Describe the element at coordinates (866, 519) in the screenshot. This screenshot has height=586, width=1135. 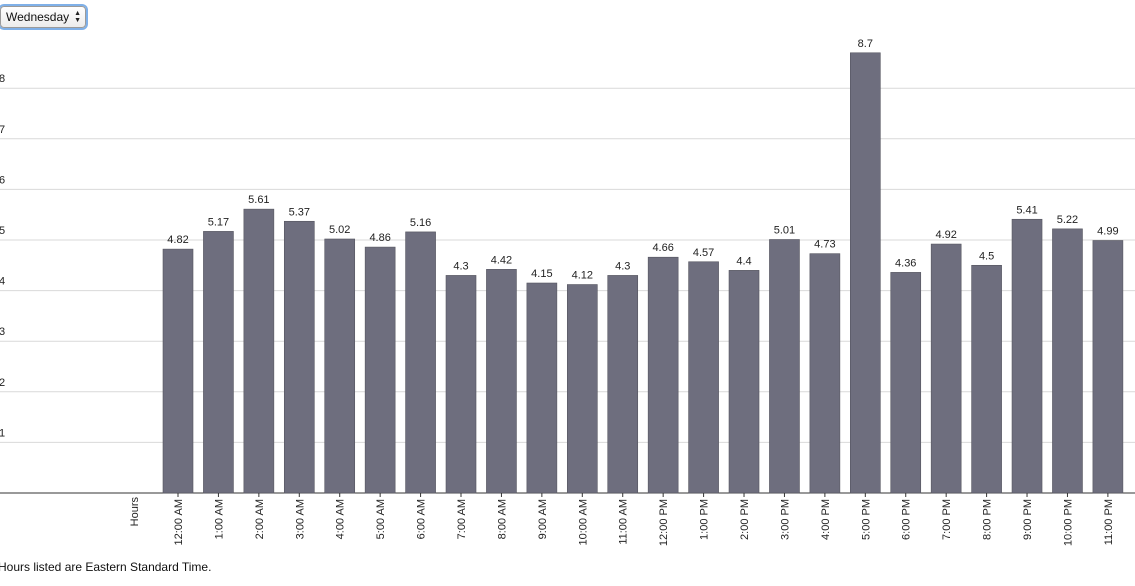
I see `x-tick-label: 5:00 PM` at that location.